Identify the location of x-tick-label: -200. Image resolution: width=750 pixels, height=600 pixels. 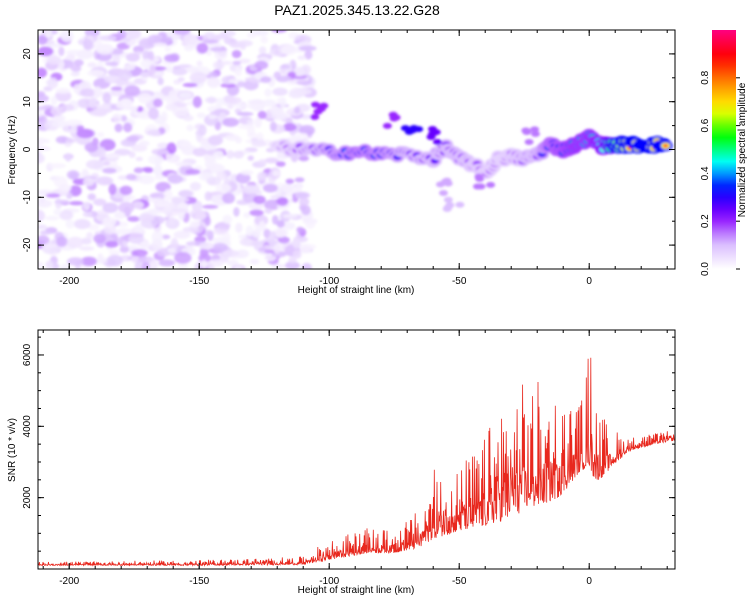
(69, 281).